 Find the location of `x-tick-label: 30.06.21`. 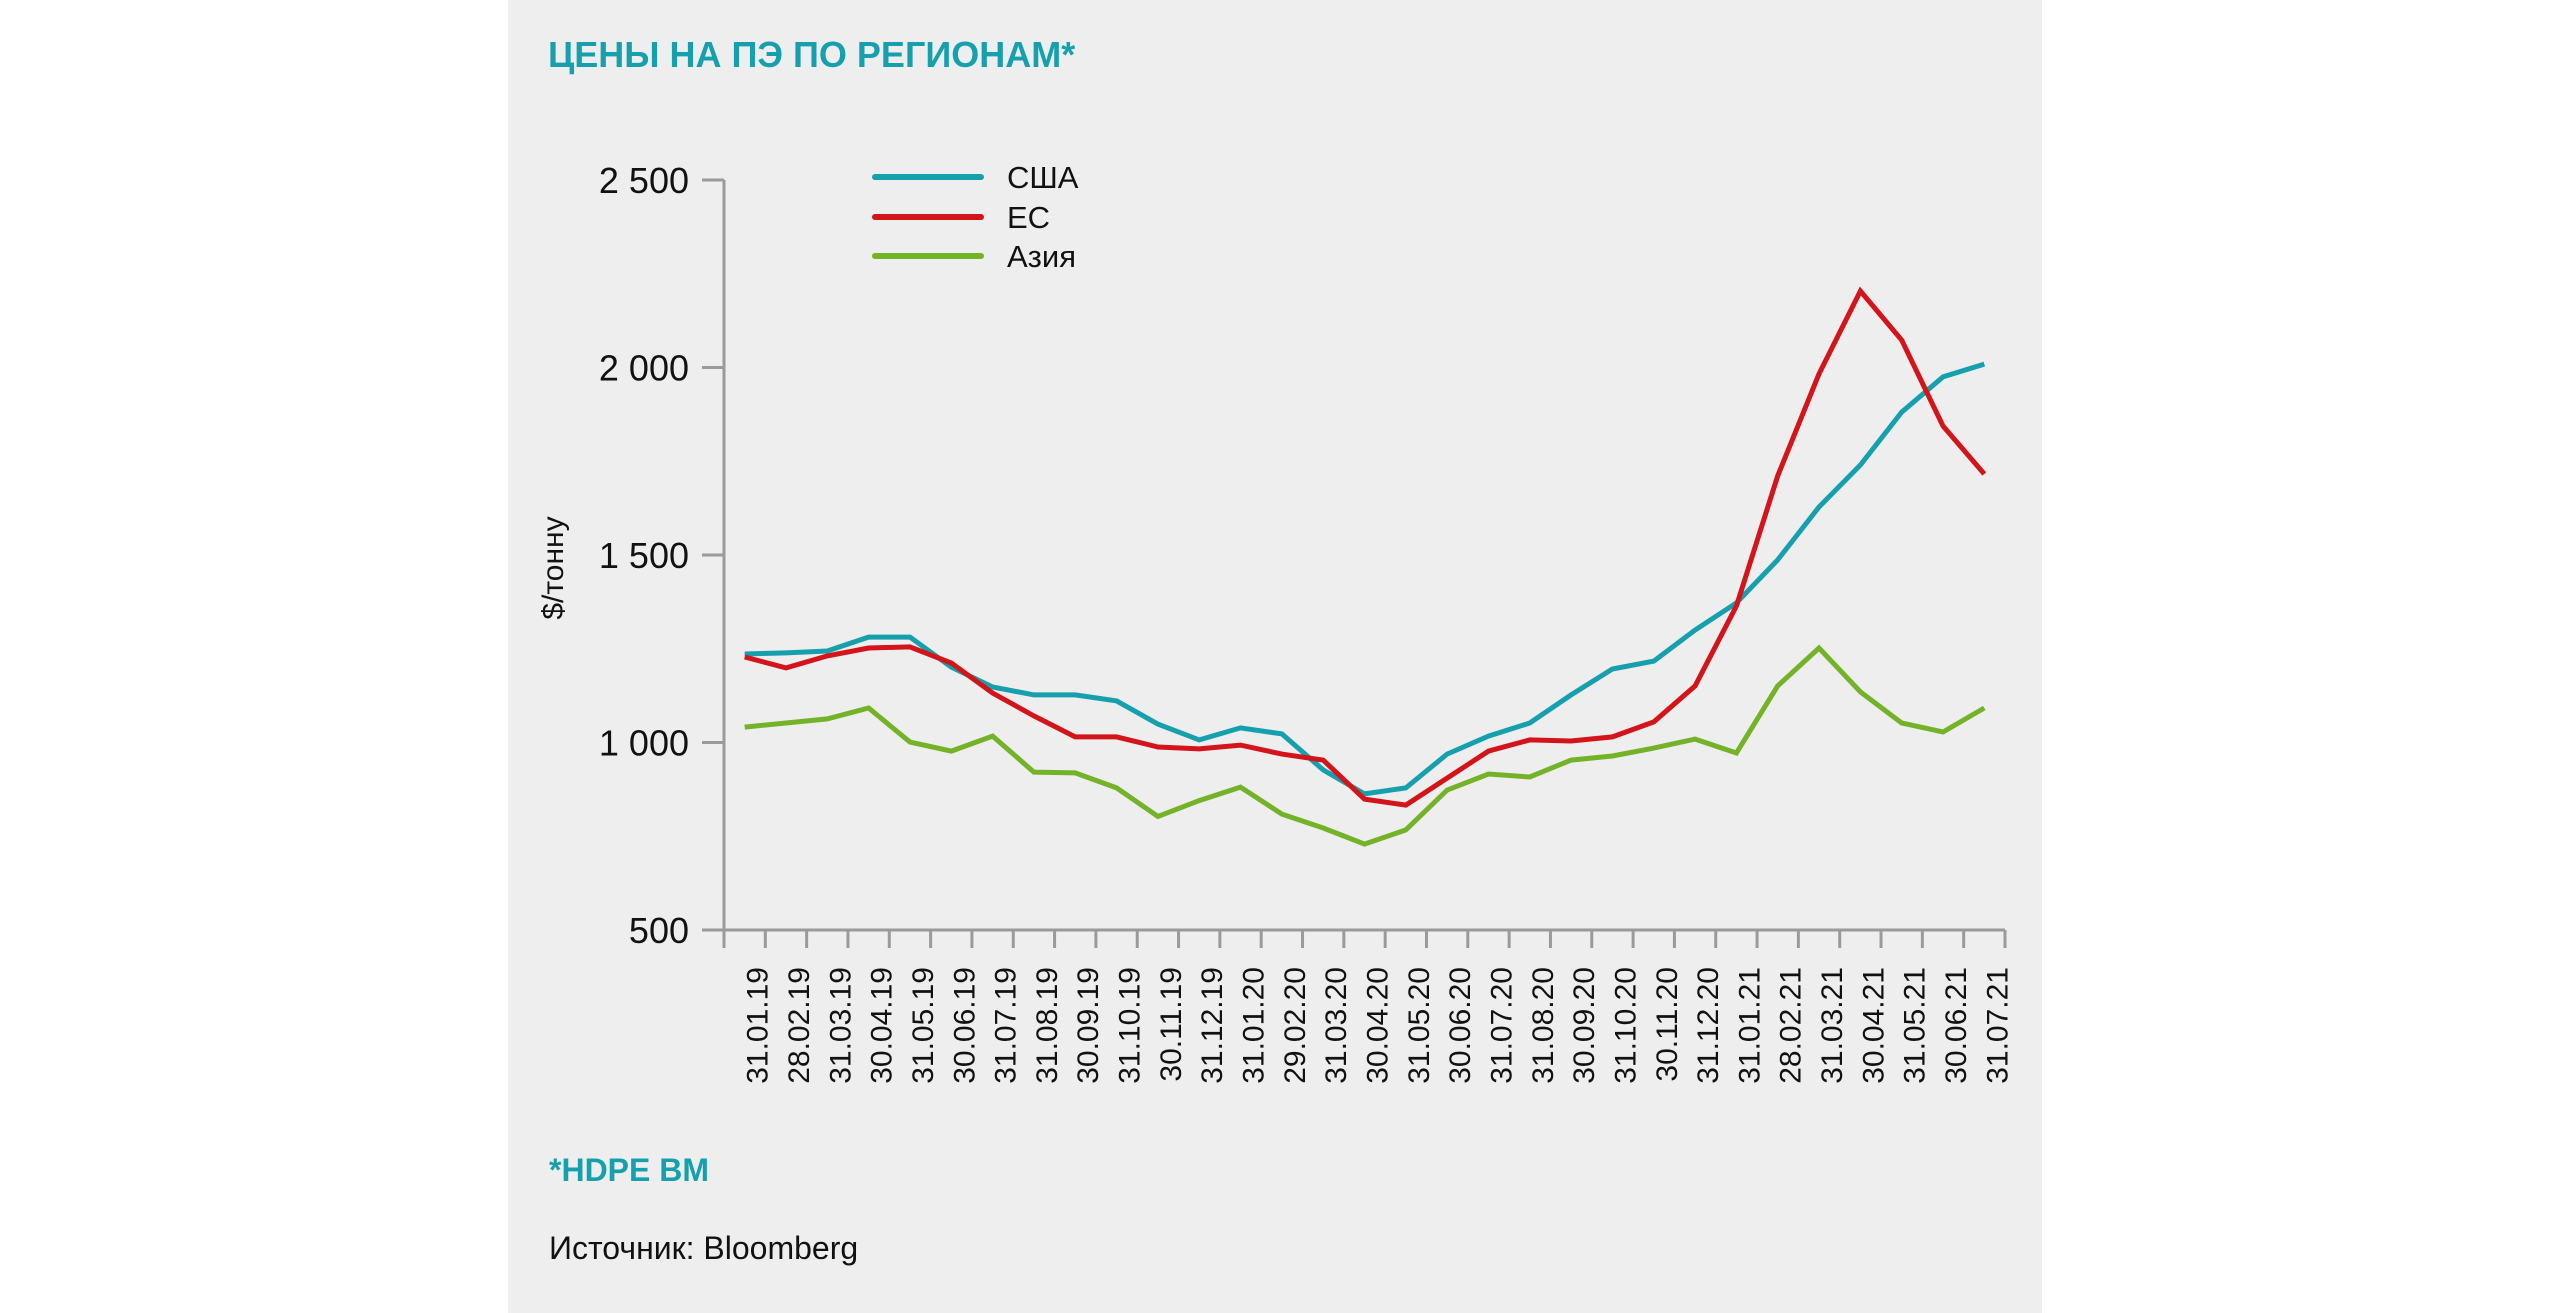

x-tick-label: 30.06.21 is located at coordinates (1956, 1025).